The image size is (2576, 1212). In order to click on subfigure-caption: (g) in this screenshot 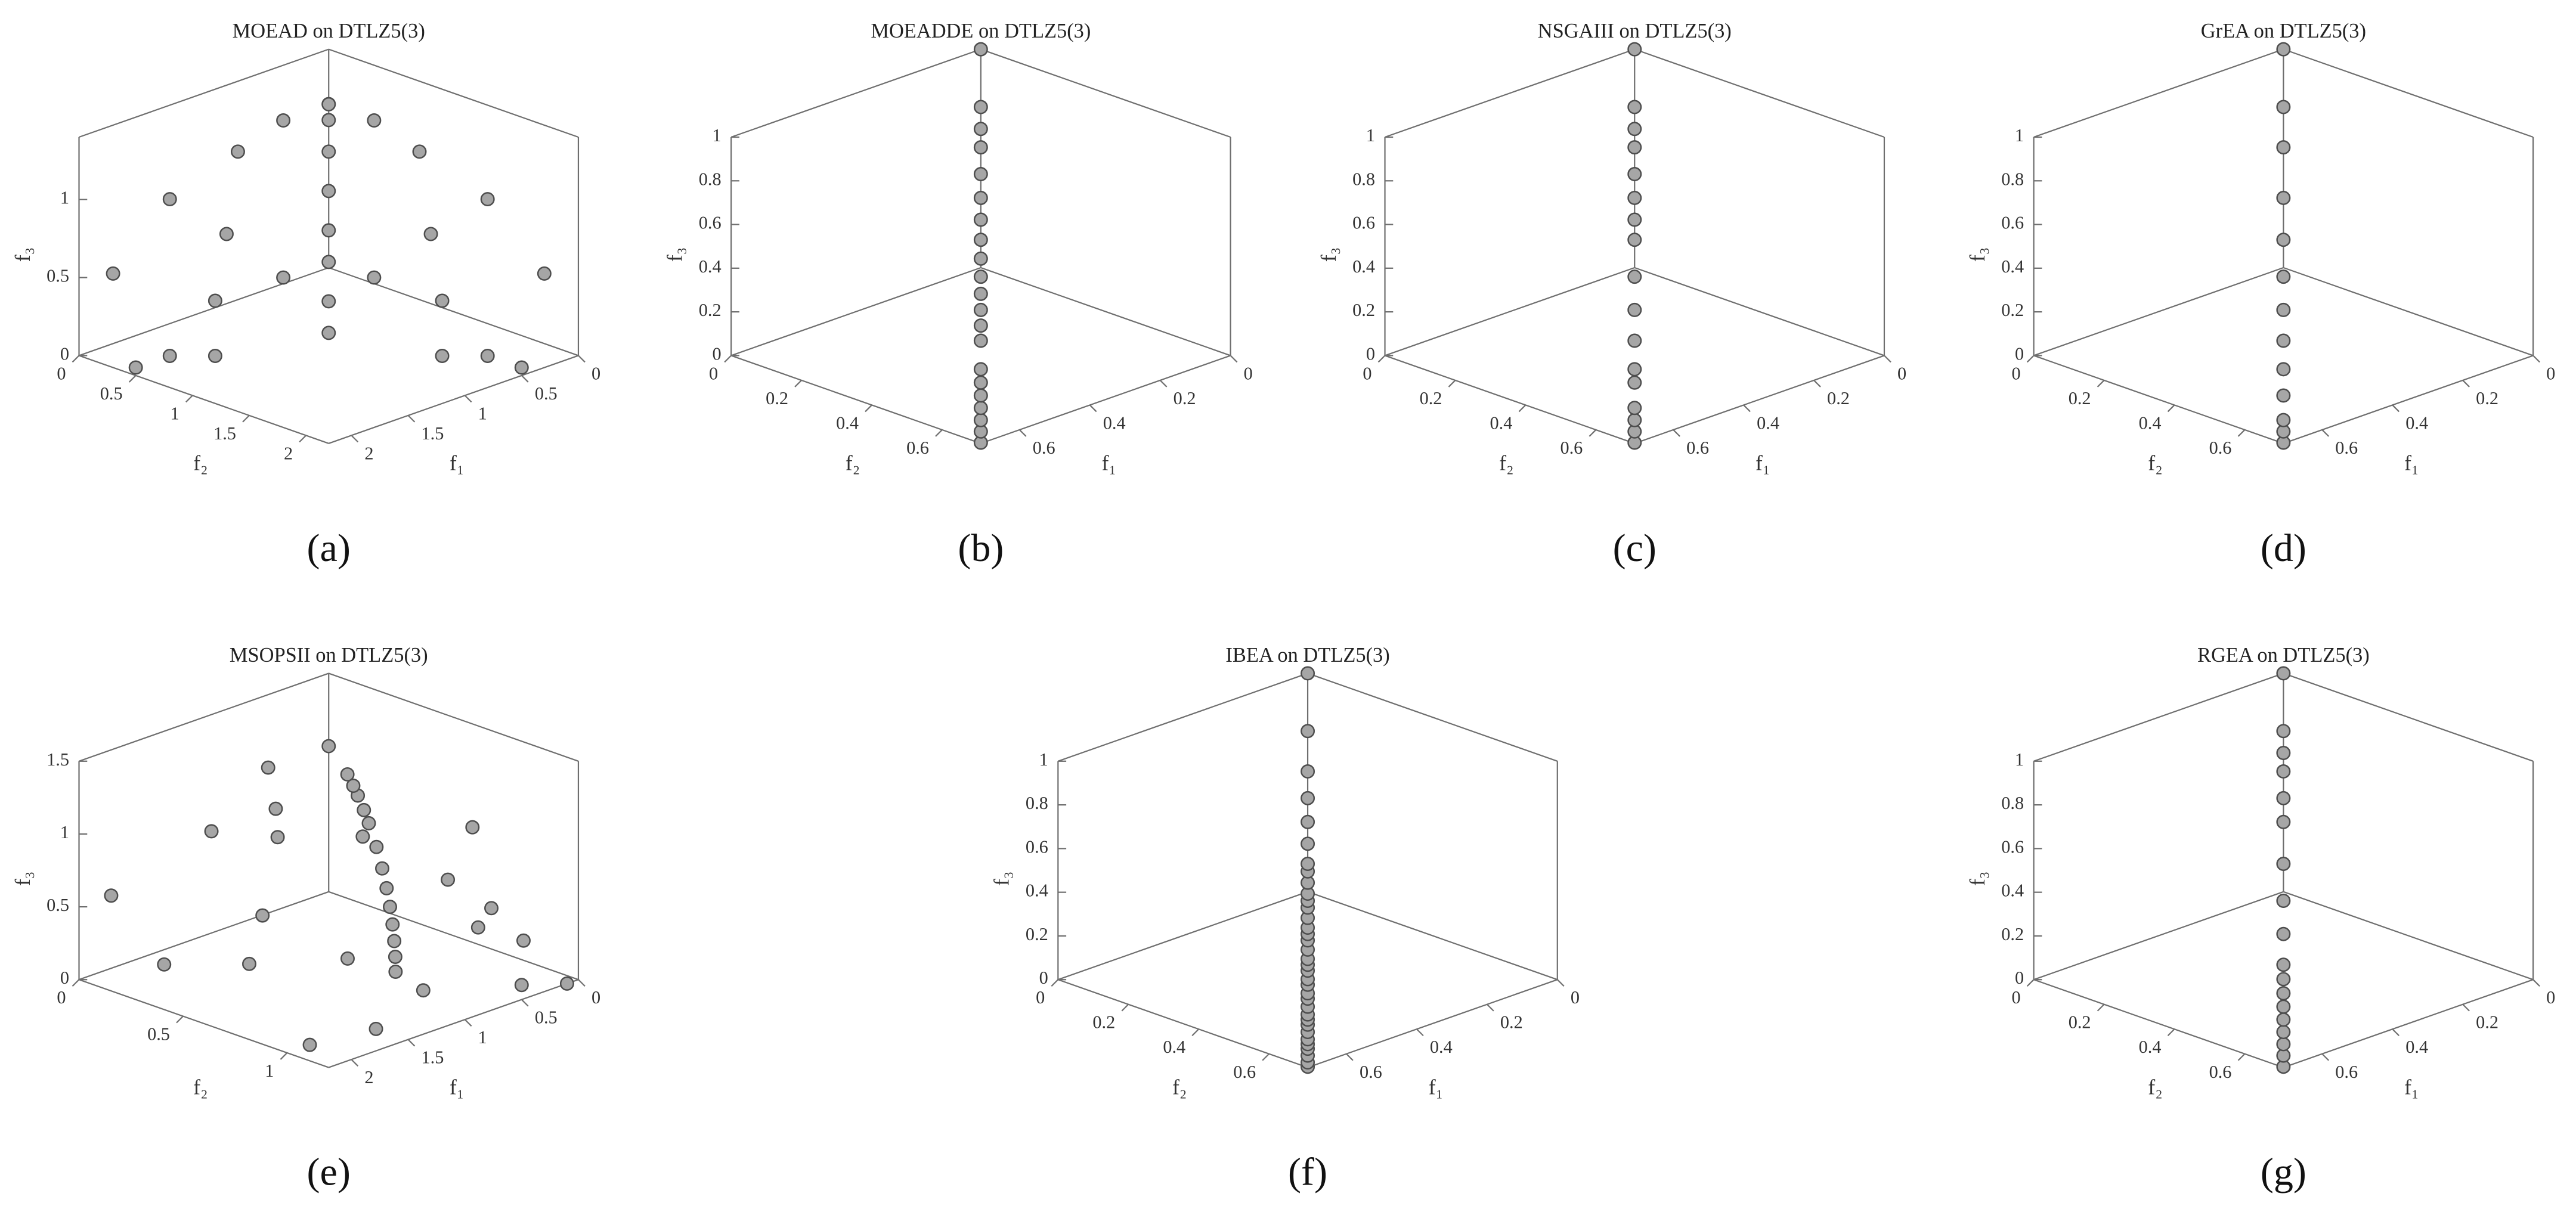, I will do `click(2283, 1172)`.